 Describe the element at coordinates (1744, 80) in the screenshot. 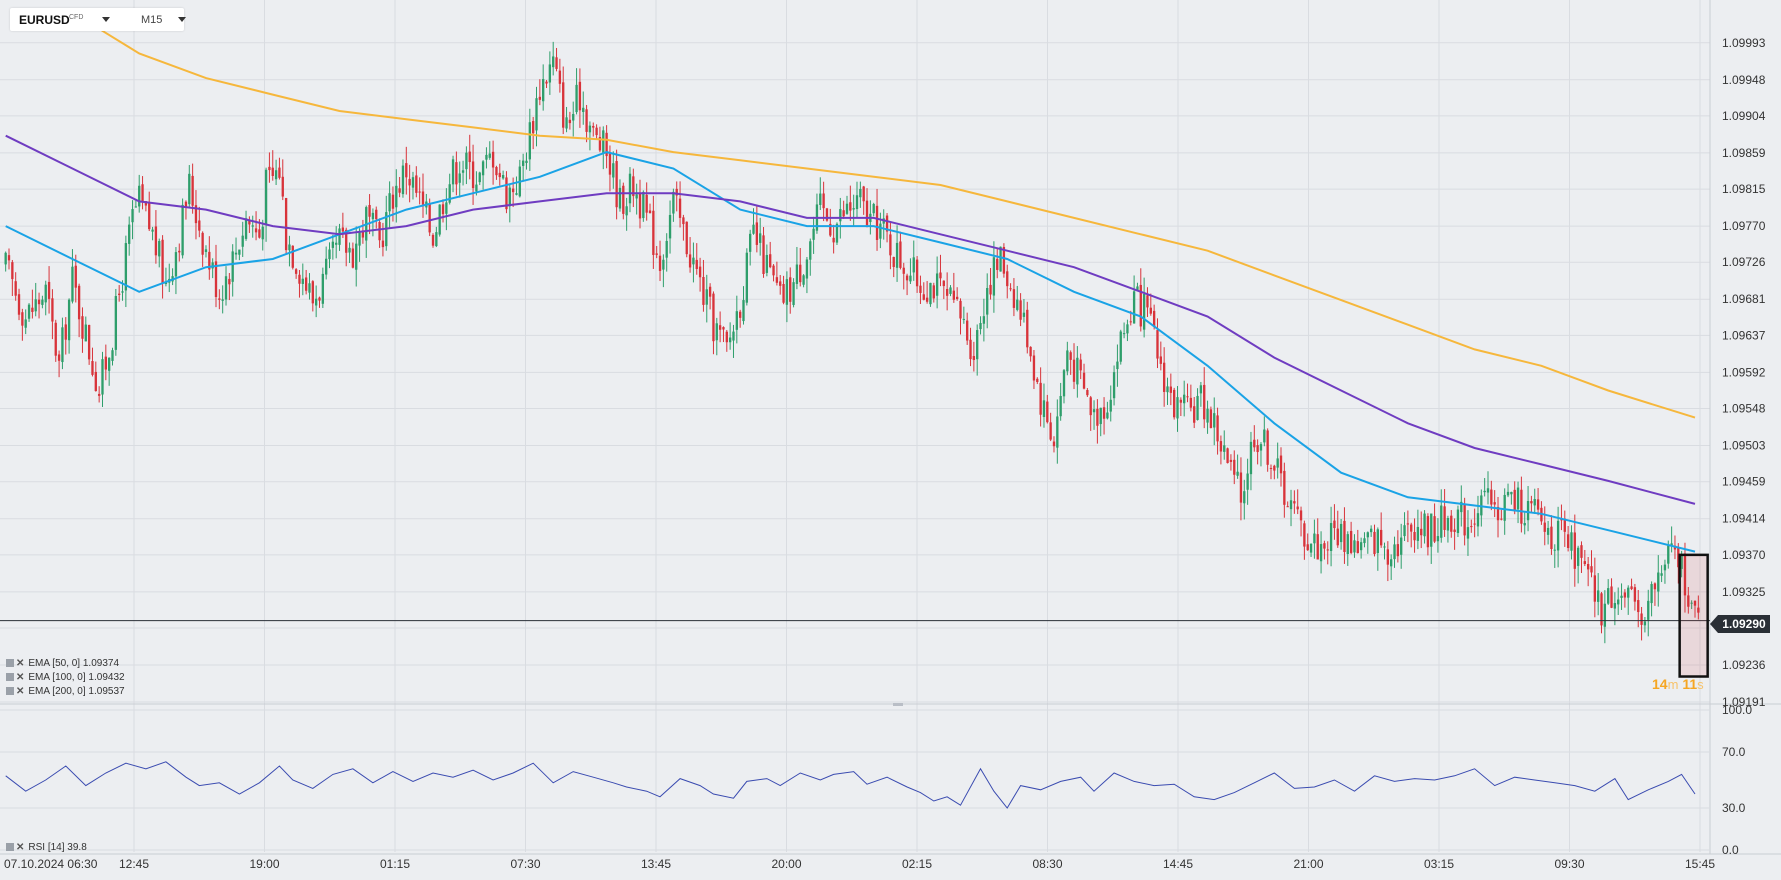

I see `price-tick-label: 1.09948` at that location.